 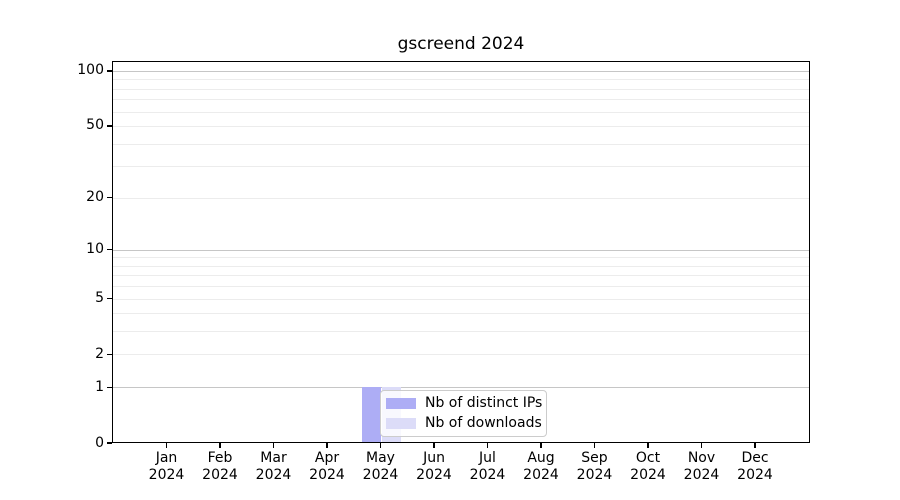 I want to click on legend-item-distinct-ips: Nb of distinct IPs, so click(x=466, y=403).